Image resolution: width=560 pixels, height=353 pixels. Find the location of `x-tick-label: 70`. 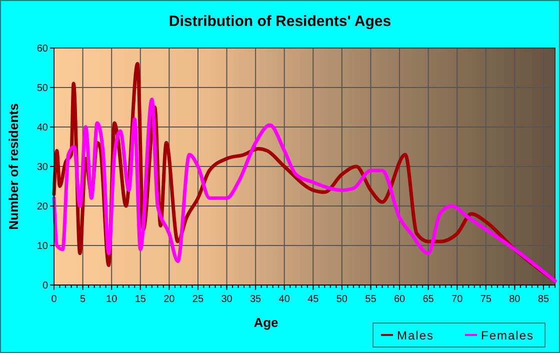

x-tick-label: 70 is located at coordinates (458, 299).